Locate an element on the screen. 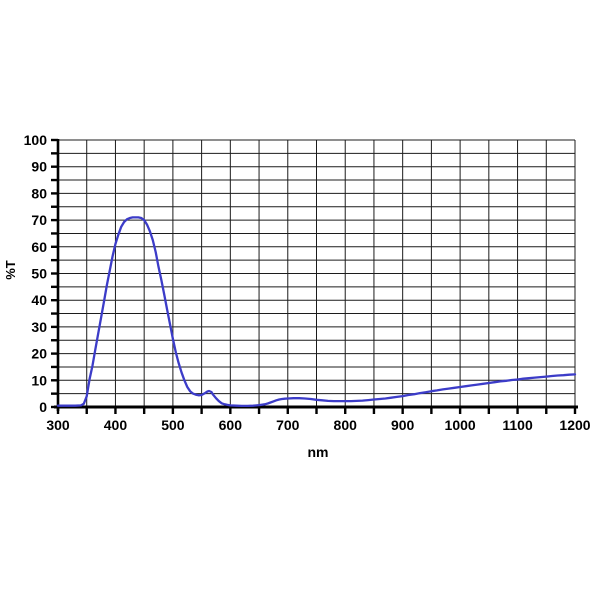 The width and height of the screenshot is (600, 600). y-tick-label: 30 is located at coordinates (39, 327).